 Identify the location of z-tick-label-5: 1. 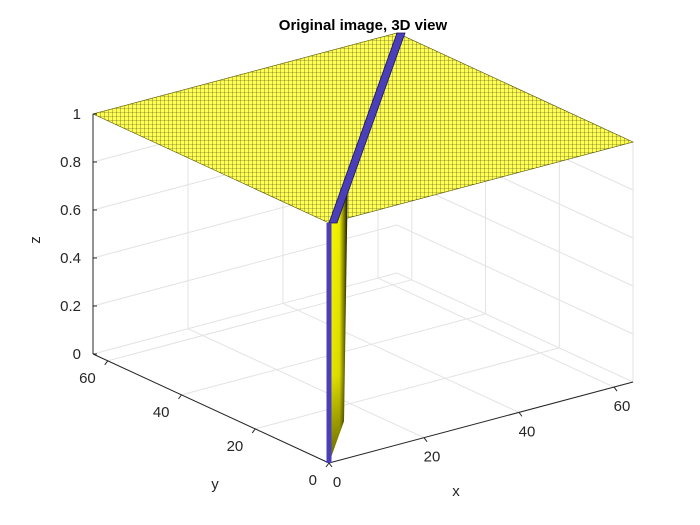
(77, 114).